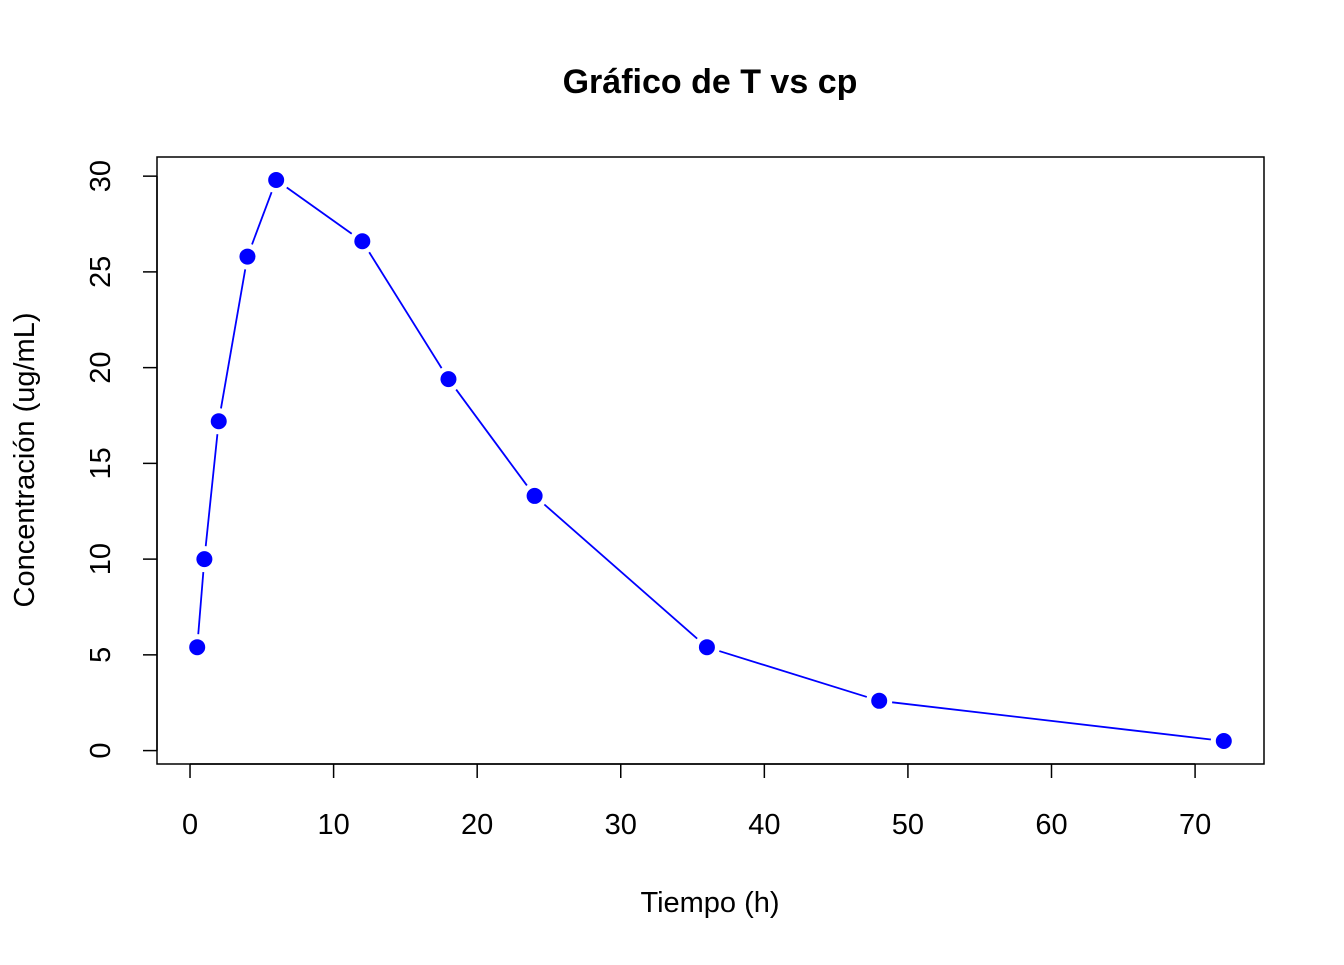 The width and height of the screenshot is (1344, 965). Describe the element at coordinates (121, 459) in the screenshot. I see `y-axis: 0 5 10 15 20 25 30` at that location.